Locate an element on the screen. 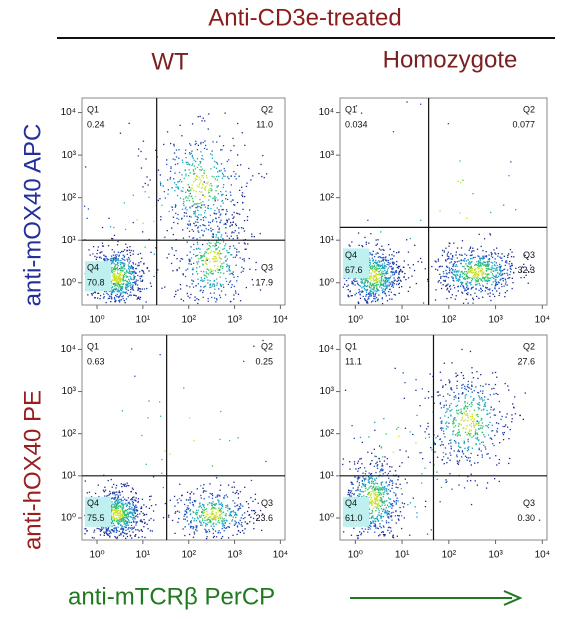 The height and width of the screenshot is (619, 576). column-label: WT is located at coordinates (170, 61).